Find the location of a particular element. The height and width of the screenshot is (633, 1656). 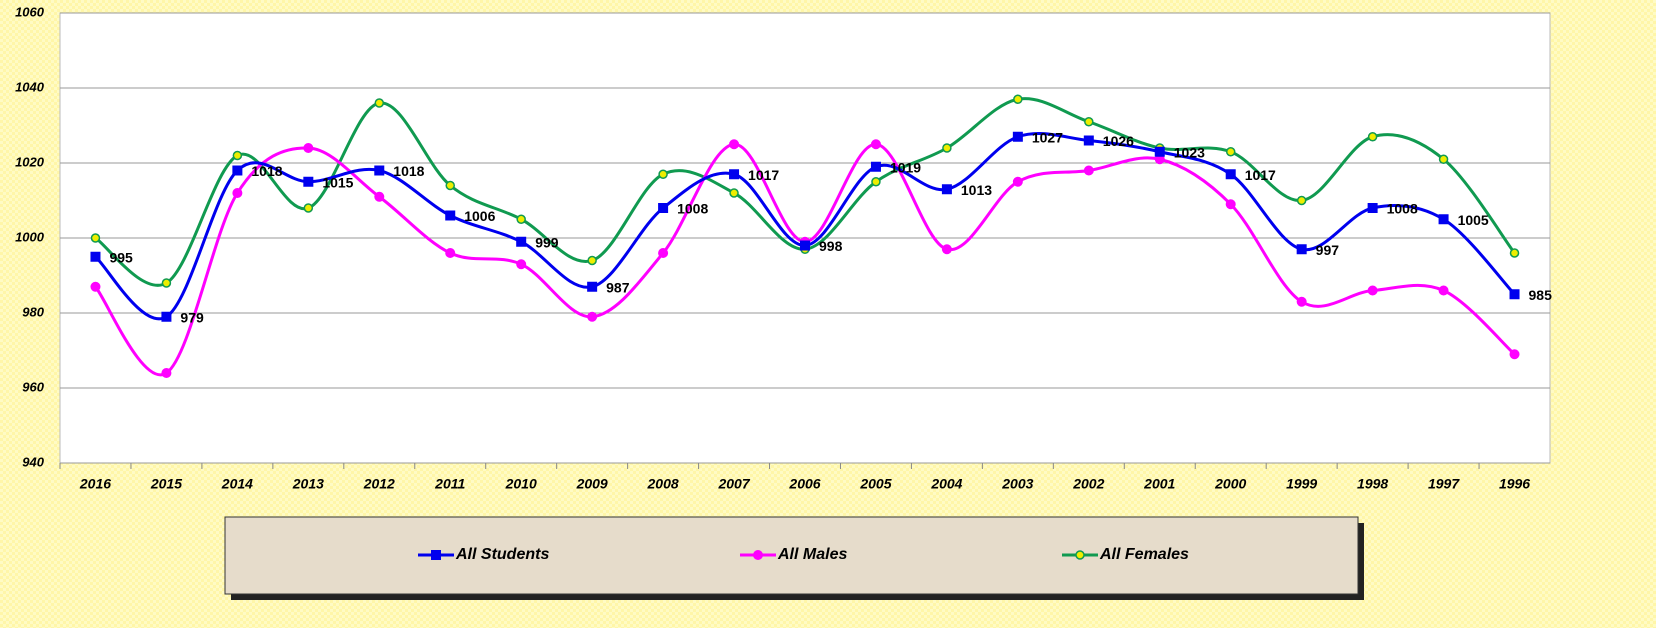

data-label: 1015 is located at coordinates (337, 182).